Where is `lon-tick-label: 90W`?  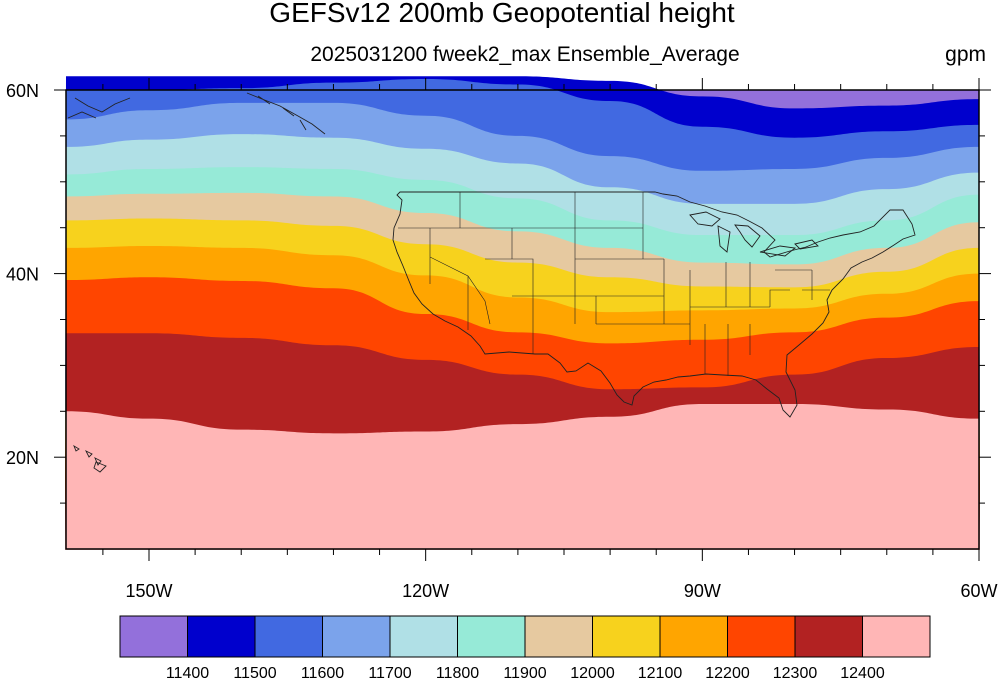
lon-tick-label: 90W is located at coordinates (702, 591).